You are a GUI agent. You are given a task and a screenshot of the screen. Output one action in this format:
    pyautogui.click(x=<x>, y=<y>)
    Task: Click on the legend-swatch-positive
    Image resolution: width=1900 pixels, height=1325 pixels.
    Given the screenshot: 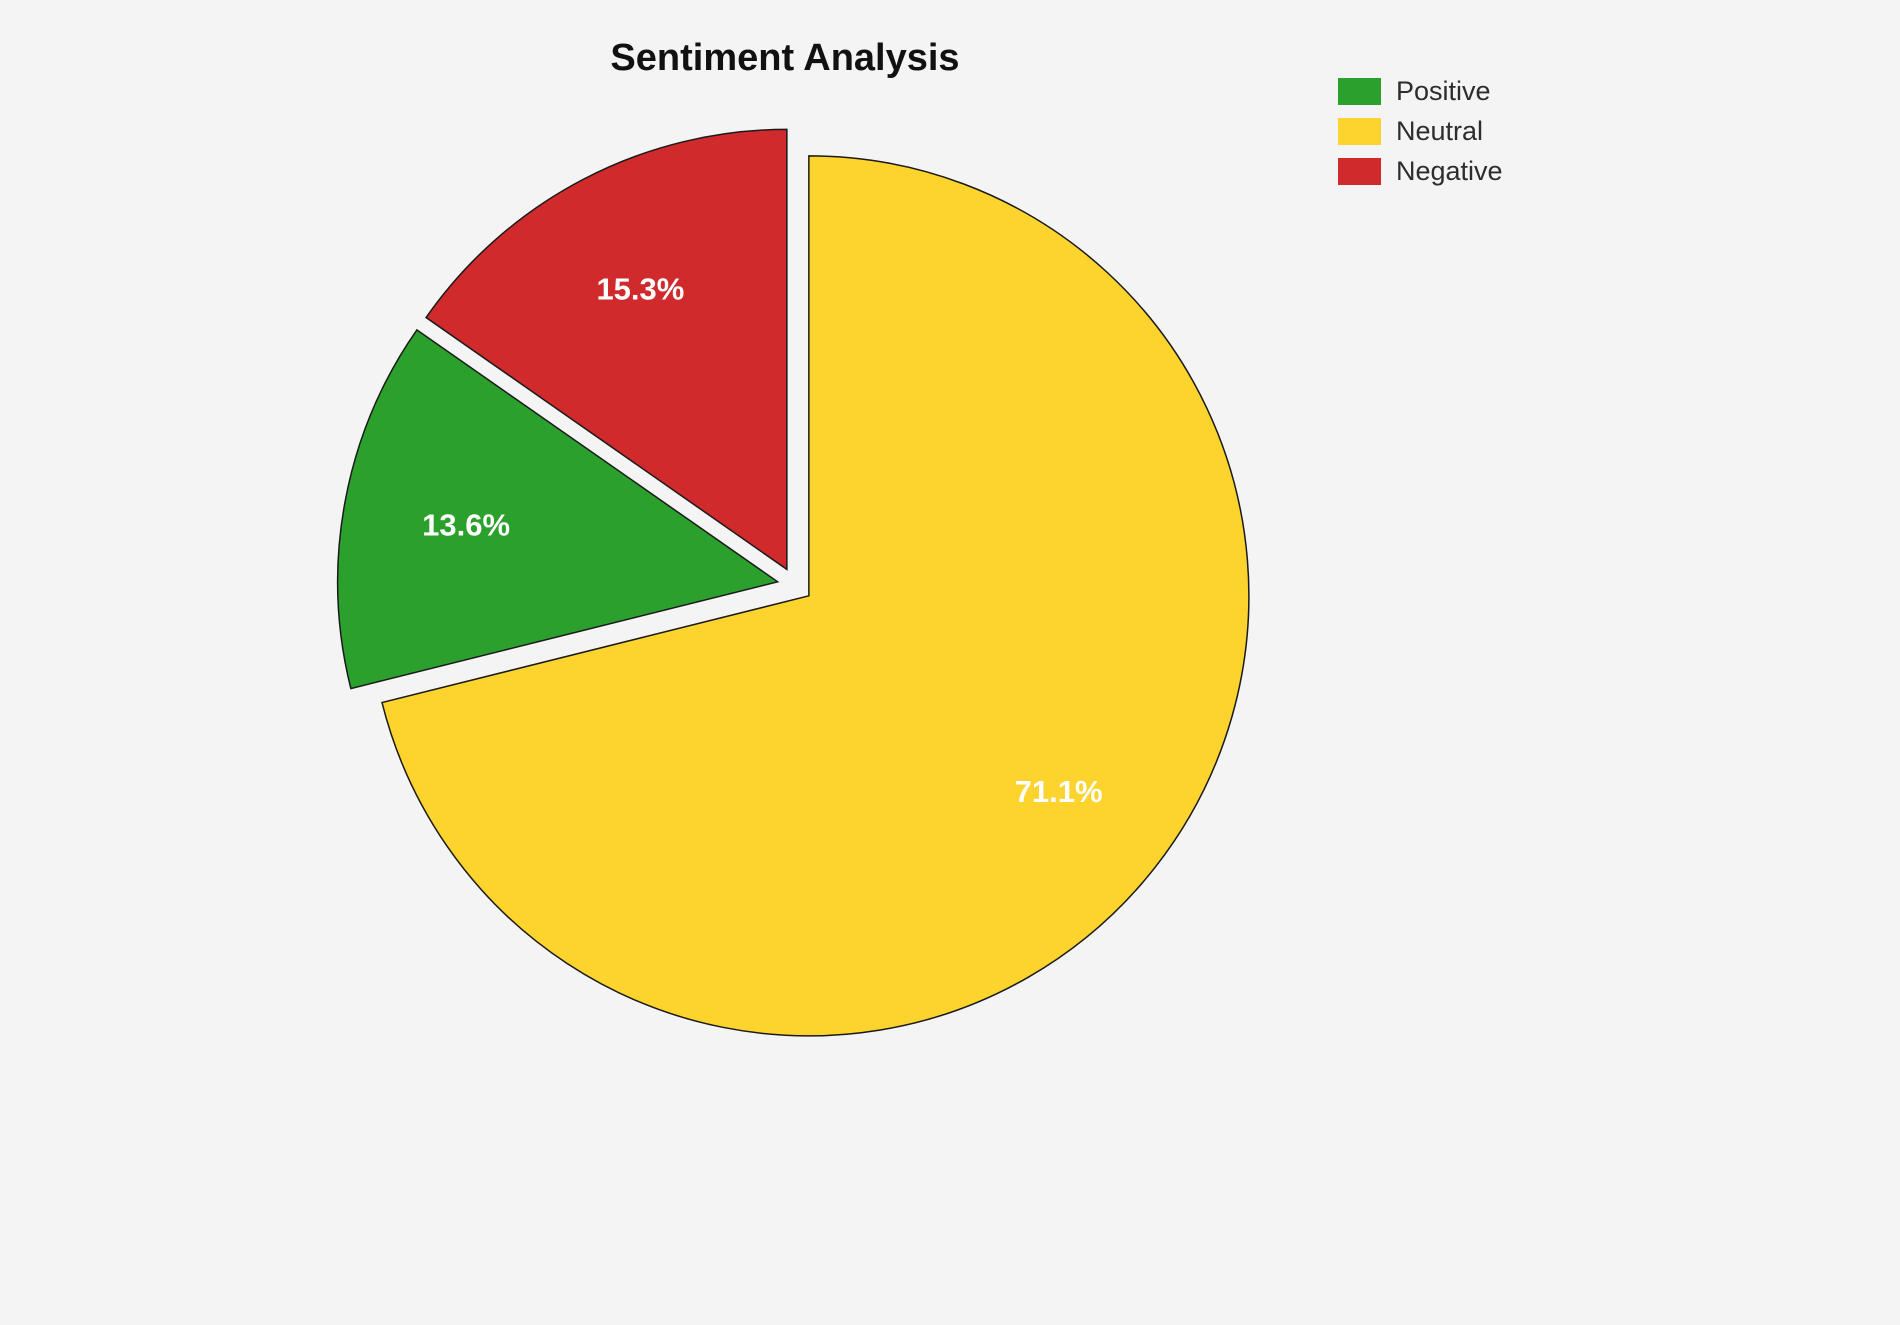 What is the action you would take?
    pyautogui.click(x=1359, y=91)
    